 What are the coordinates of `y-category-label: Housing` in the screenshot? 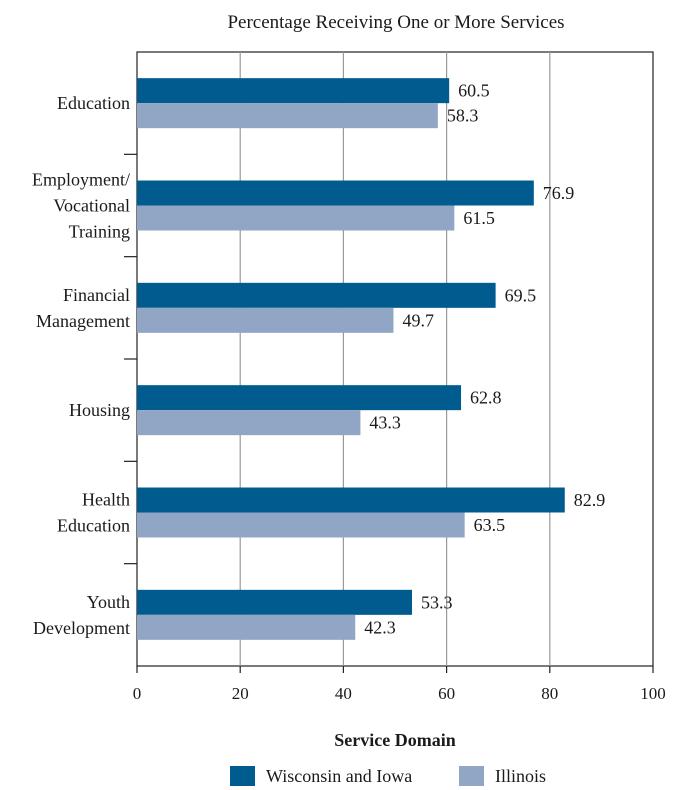 It's located at (99, 410).